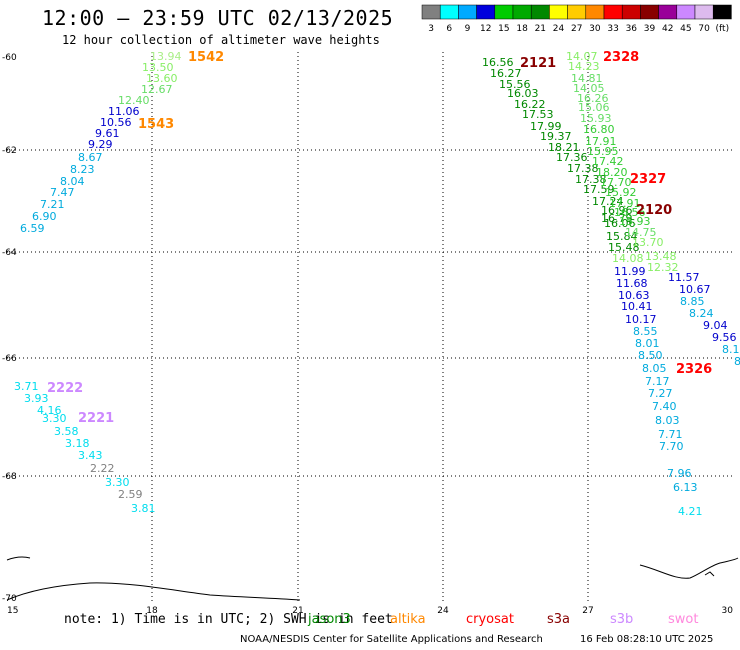  Describe the element at coordinates (593, 98) in the screenshot. I see `wave-height-value: 16.26` at that location.